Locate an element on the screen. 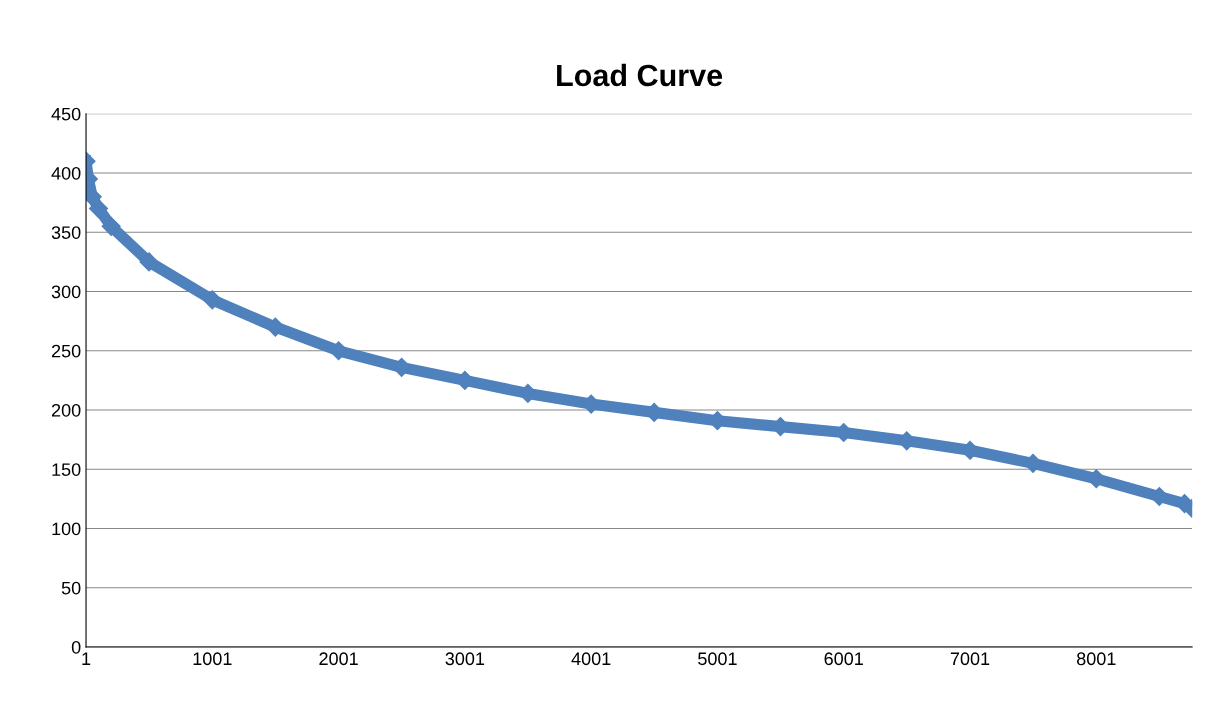 The width and height of the screenshot is (1229, 711). y-tick-label: 200 is located at coordinates (66, 410).